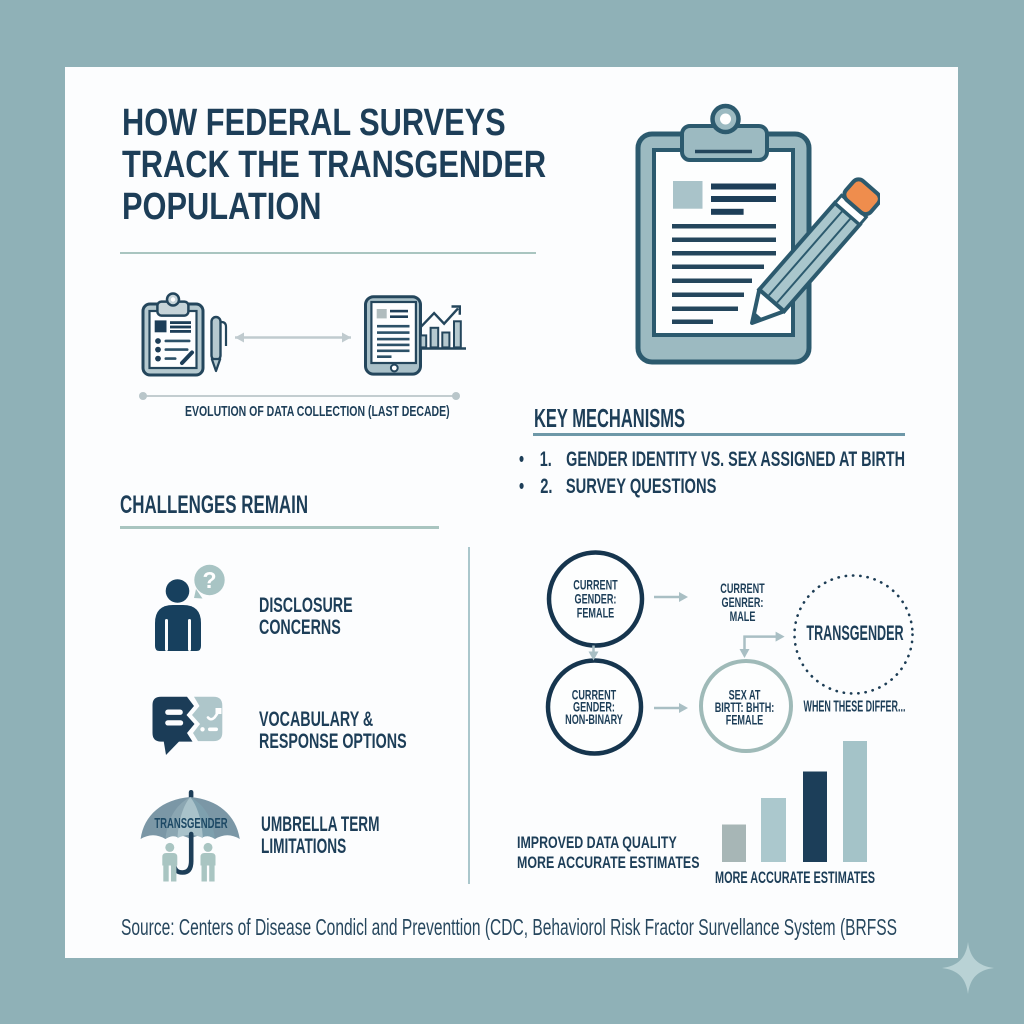 This screenshot has width=1024, height=1024. I want to click on svg-text: SEX AT, so click(745, 694).